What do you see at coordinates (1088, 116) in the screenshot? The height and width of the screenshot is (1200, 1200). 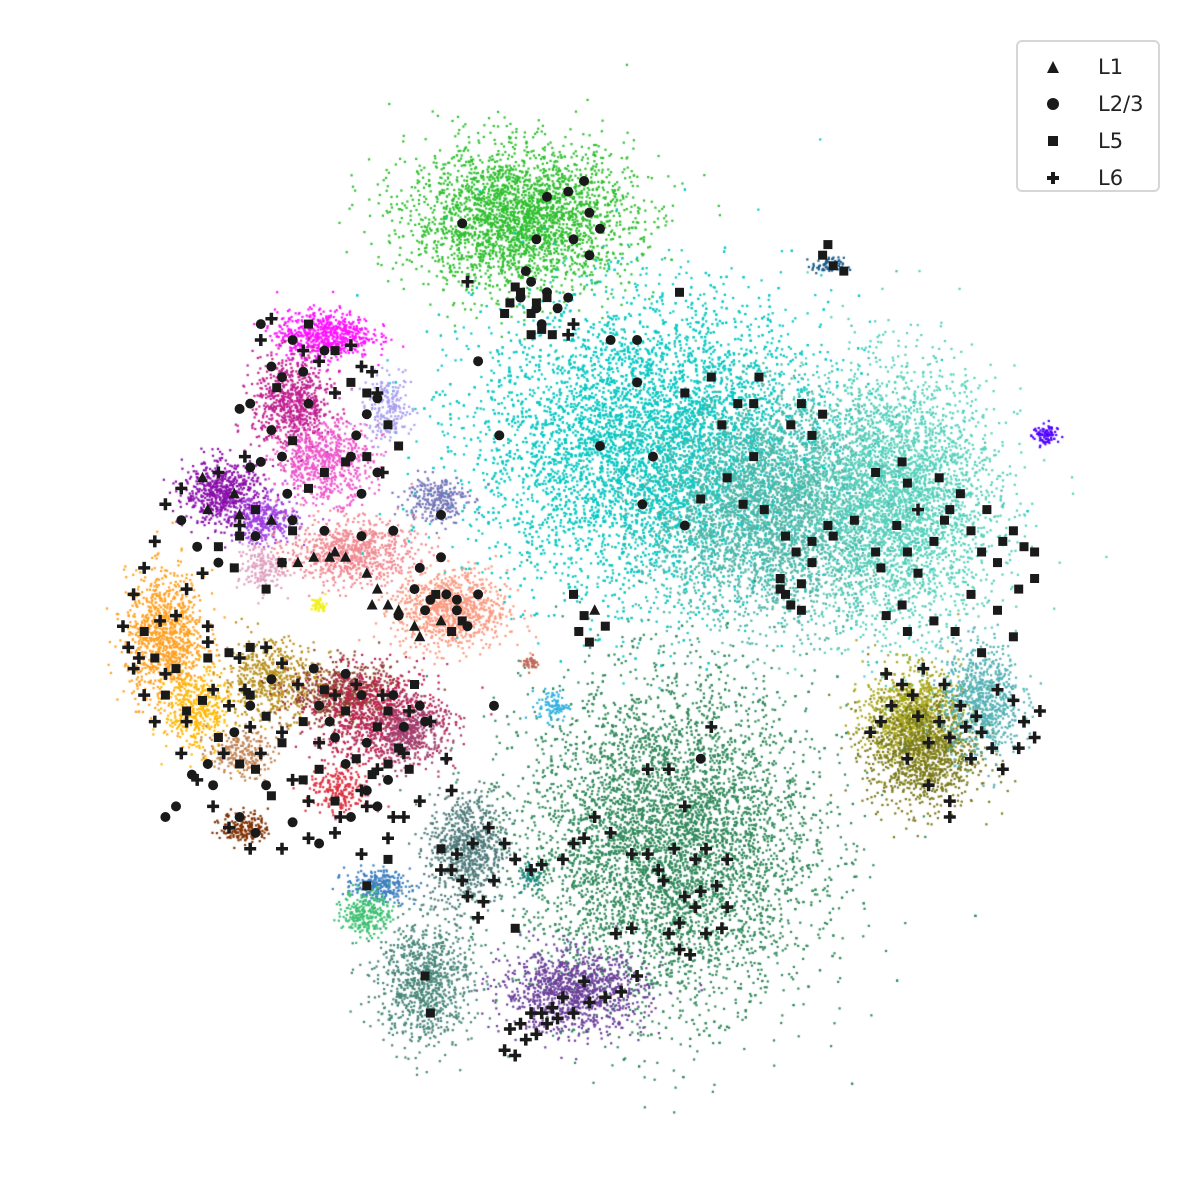 I see `legend: L1 L2/3 L5 L6` at bounding box center [1088, 116].